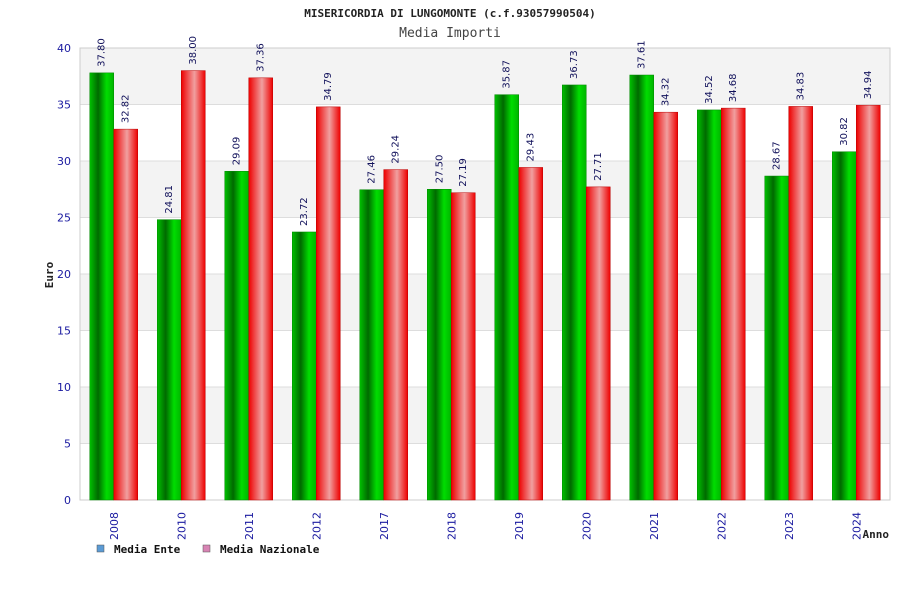  What do you see at coordinates (316, 526) in the screenshot?
I see `x-tick-label: 2012` at bounding box center [316, 526].